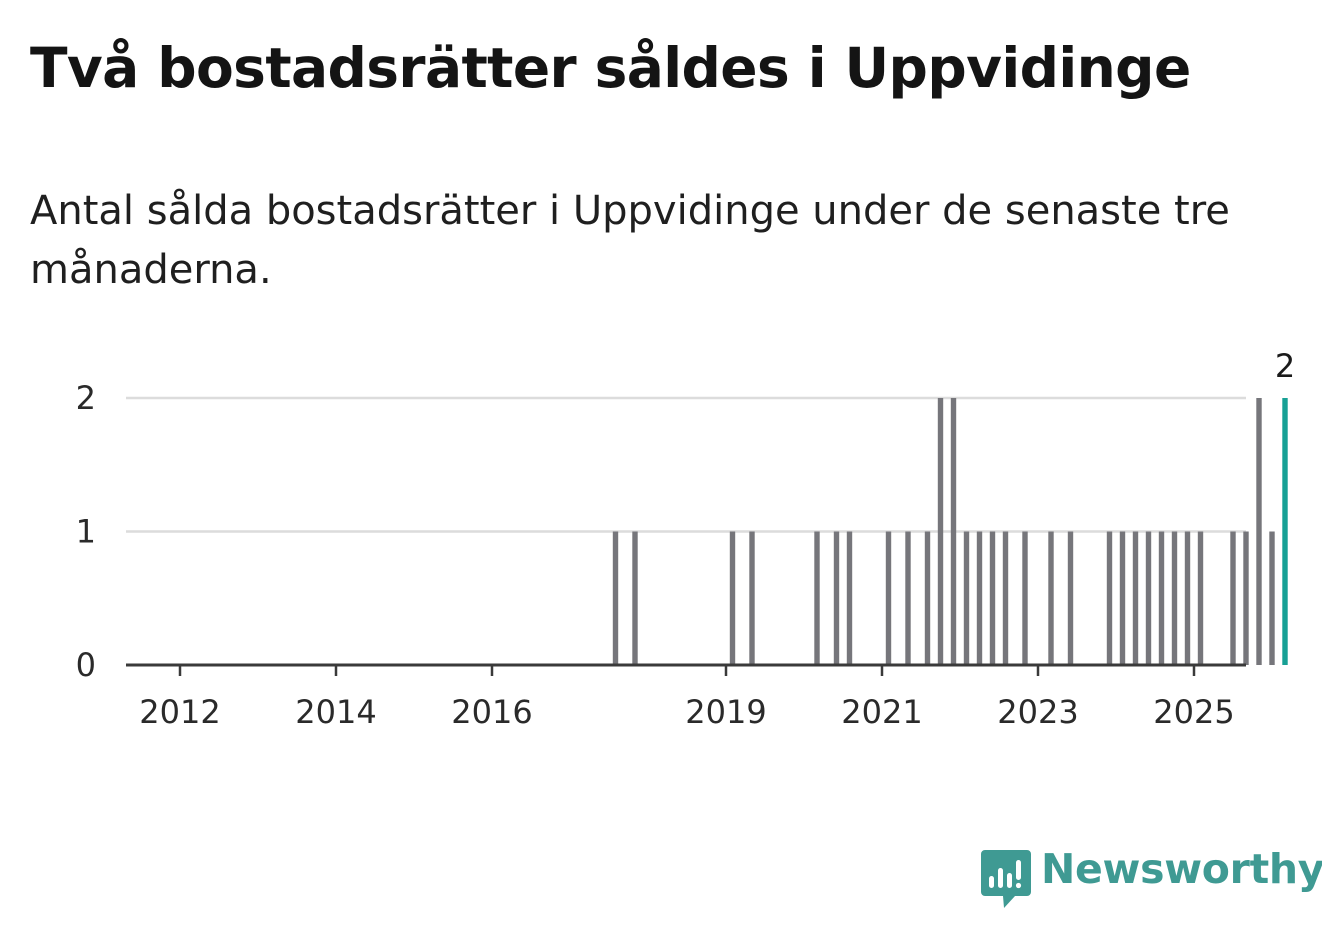 This screenshot has width=1322, height=939. I want to click on brand-name: Newsworthy, so click(1181, 869).